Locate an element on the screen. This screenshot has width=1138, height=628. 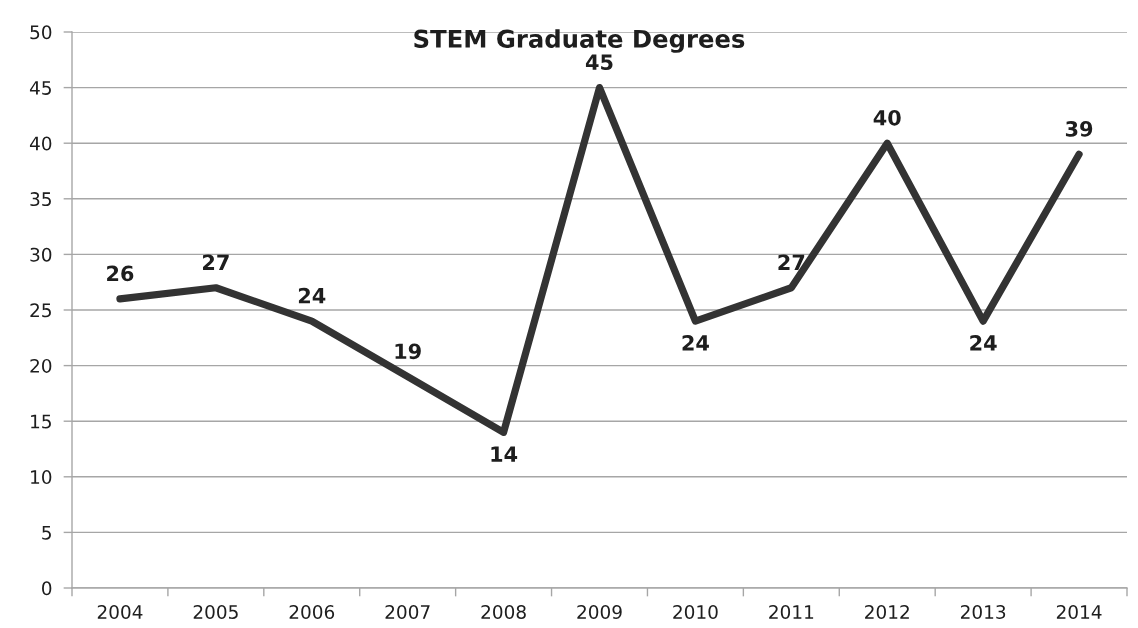
y-tick-label: 20 is located at coordinates (41, 365).